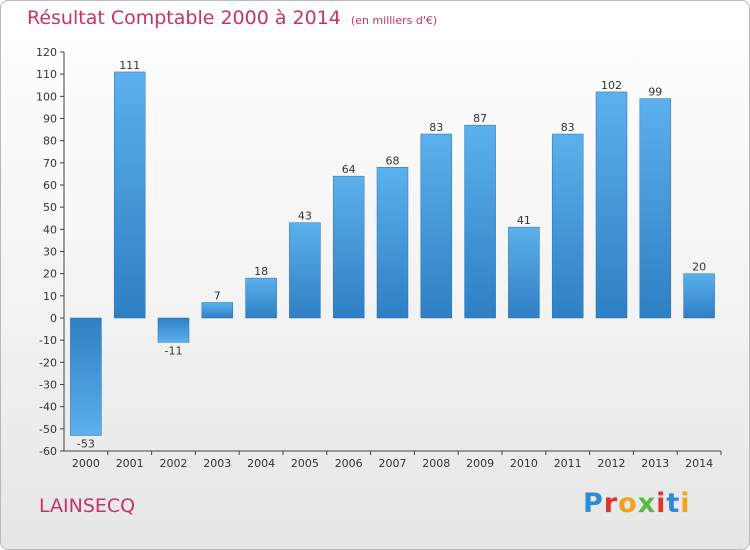  Describe the element at coordinates (50, 119) in the screenshot. I see `y-tick-label: 90` at that location.